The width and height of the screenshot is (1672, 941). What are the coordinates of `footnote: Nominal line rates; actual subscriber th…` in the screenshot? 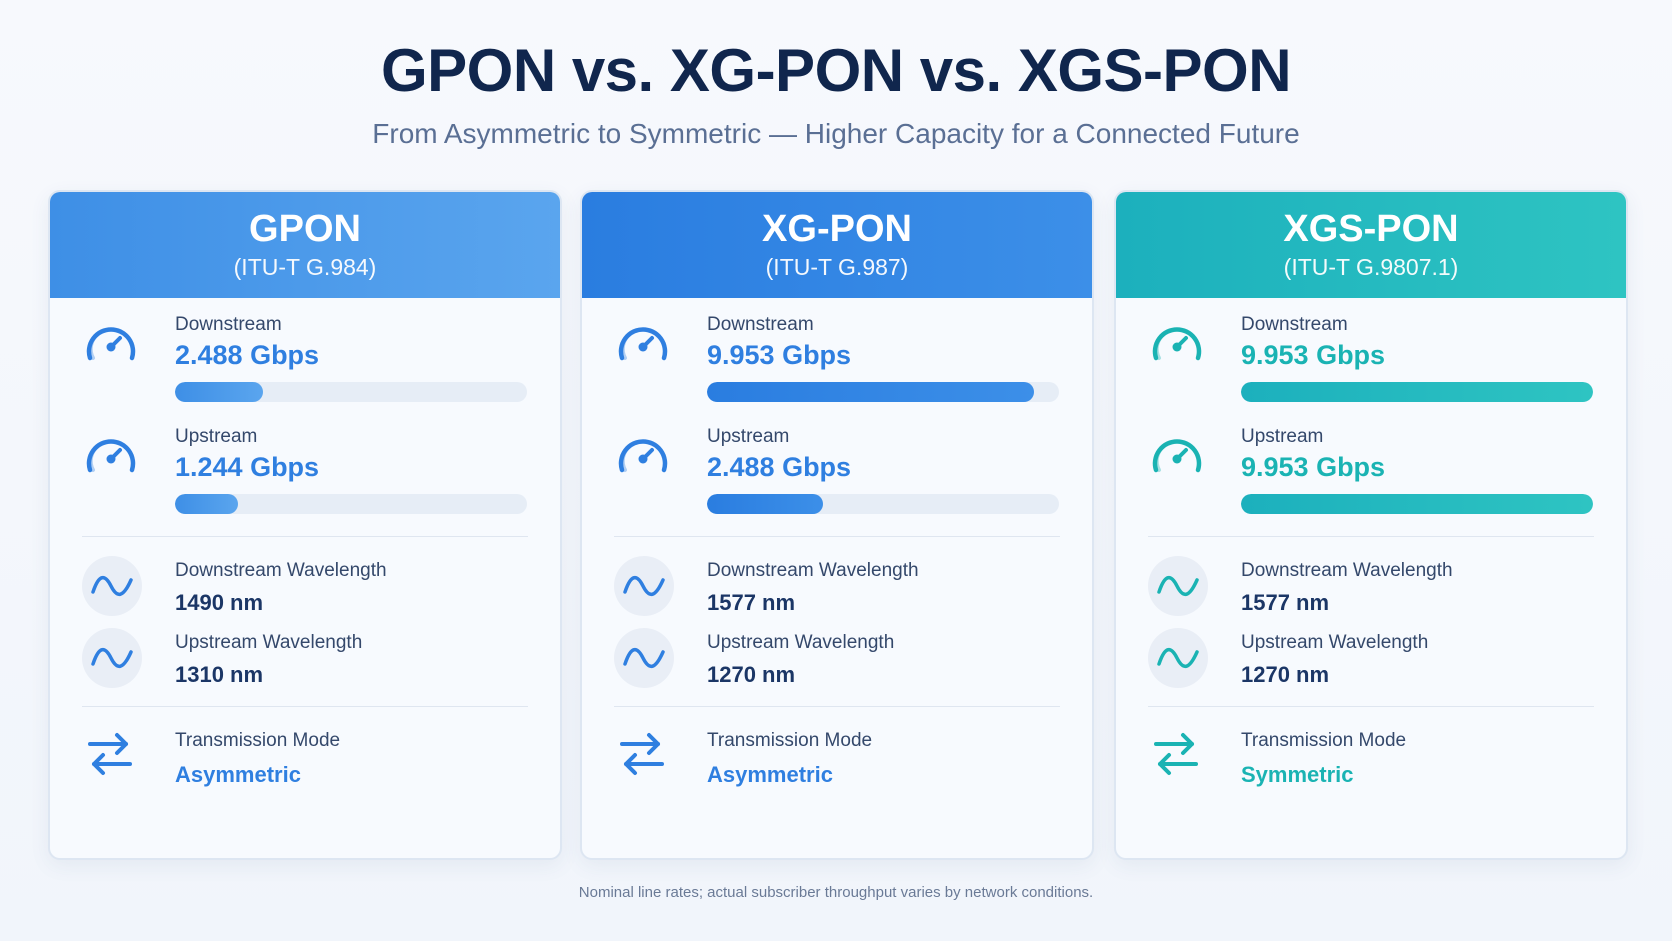 It's located at (836, 892).